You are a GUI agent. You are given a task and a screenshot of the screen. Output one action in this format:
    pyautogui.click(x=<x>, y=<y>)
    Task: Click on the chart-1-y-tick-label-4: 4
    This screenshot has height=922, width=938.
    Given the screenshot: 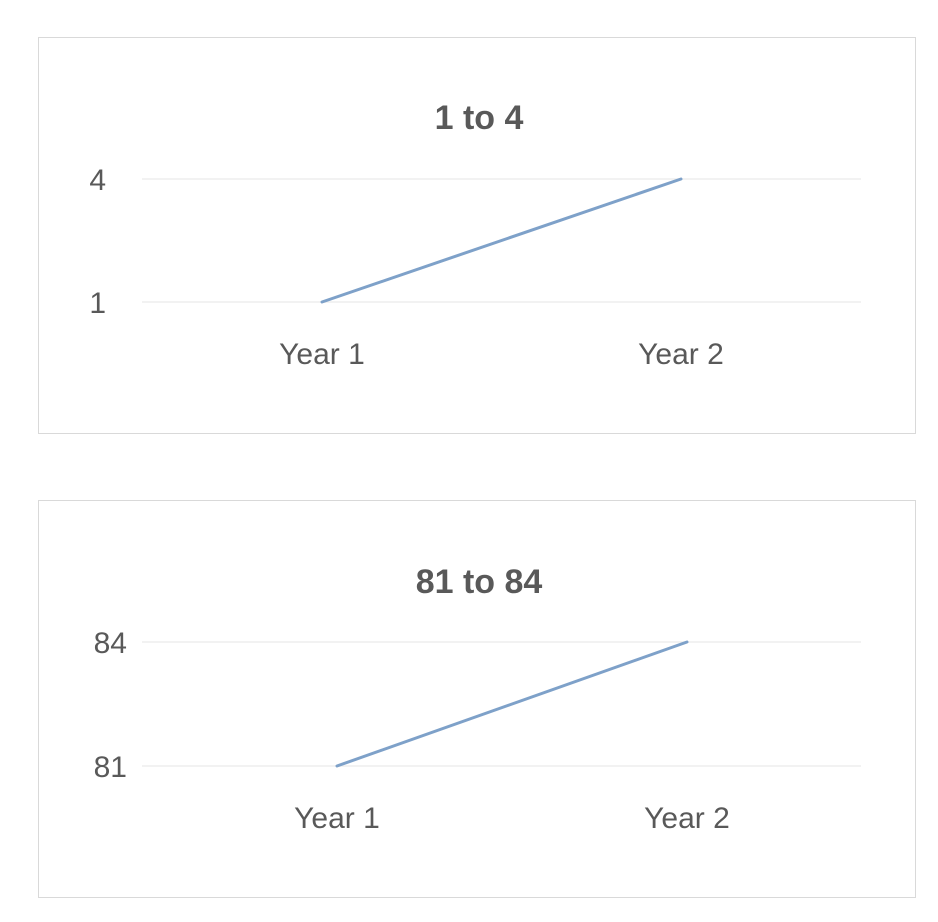 What is the action you would take?
    pyautogui.click(x=97, y=180)
    